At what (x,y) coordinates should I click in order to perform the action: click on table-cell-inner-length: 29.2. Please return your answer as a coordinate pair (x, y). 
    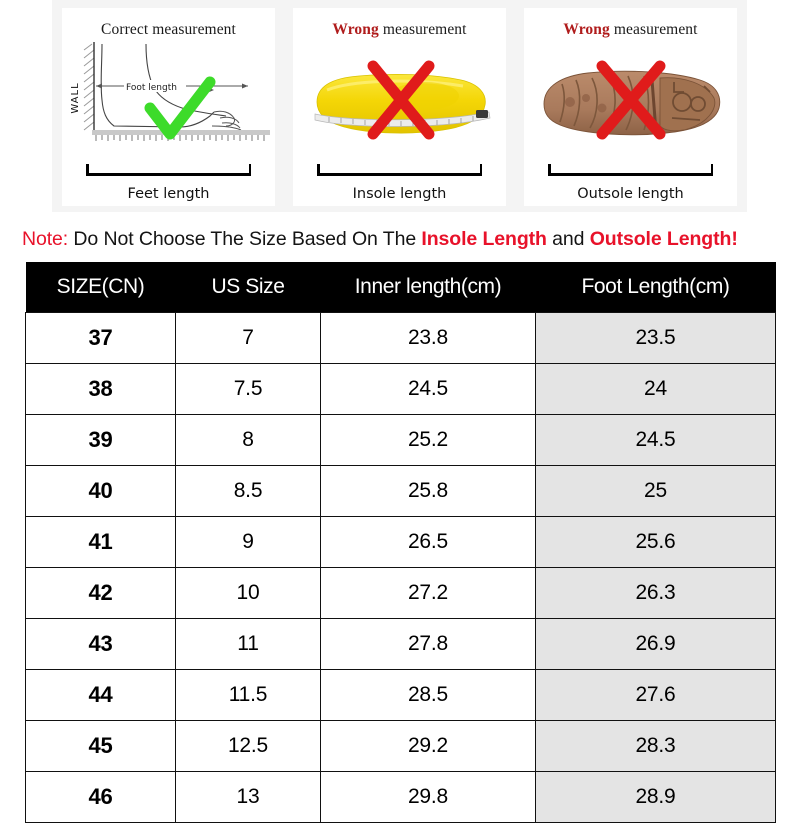
    Looking at the image, I should click on (428, 746).